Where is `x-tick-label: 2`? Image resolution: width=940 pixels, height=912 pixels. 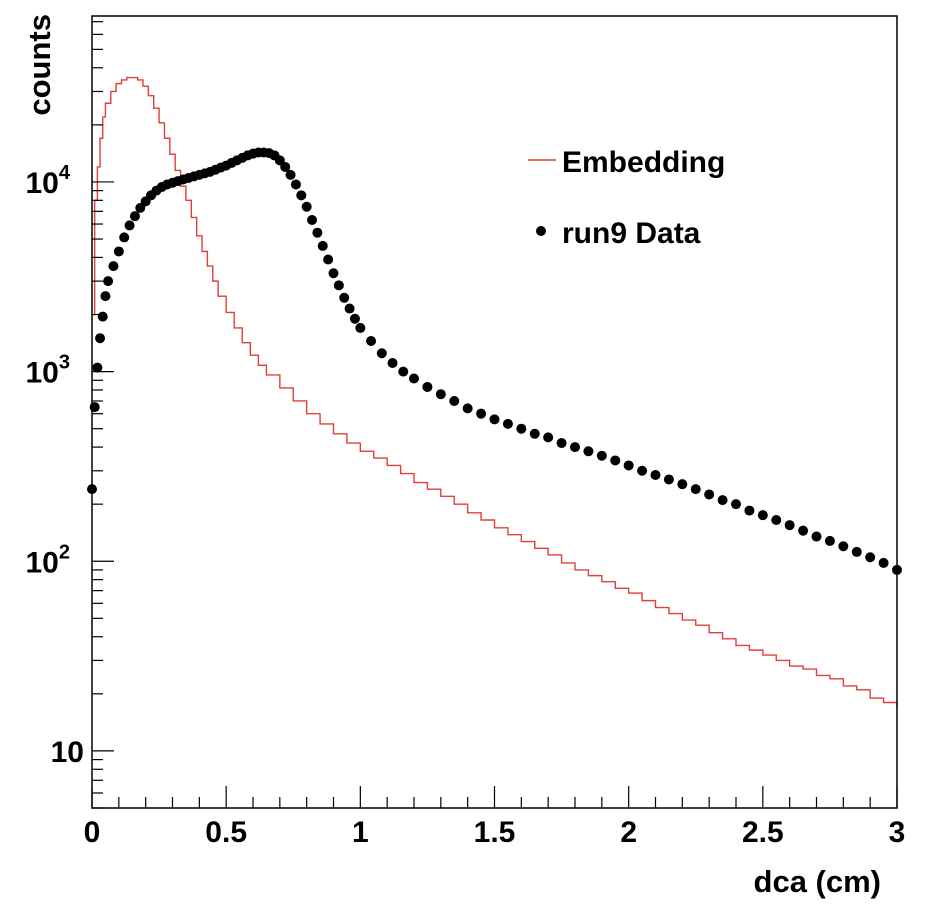
x-tick-label: 2 is located at coordinates (628, 832).